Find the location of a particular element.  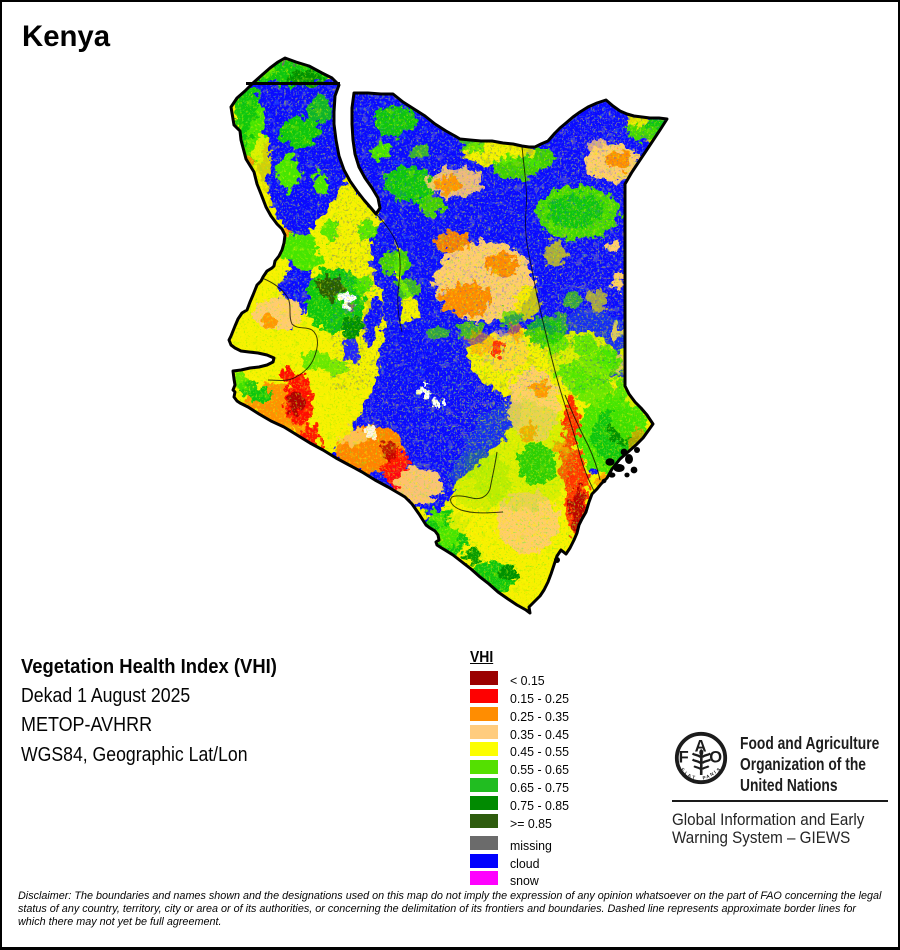

svg-text: T is located at coordinates (694, 777).